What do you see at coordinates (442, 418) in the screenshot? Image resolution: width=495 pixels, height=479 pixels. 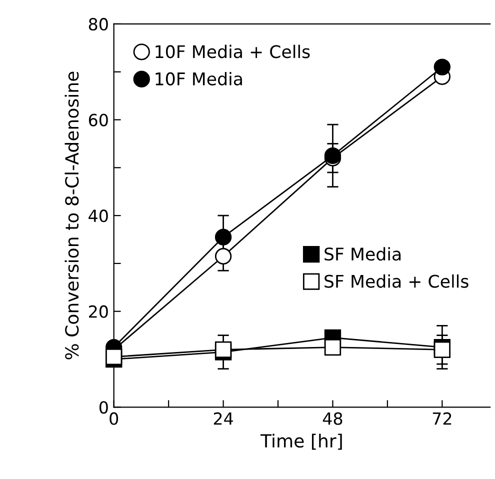 I see `x-tick-label: 72` at bounding box center [442, 418].